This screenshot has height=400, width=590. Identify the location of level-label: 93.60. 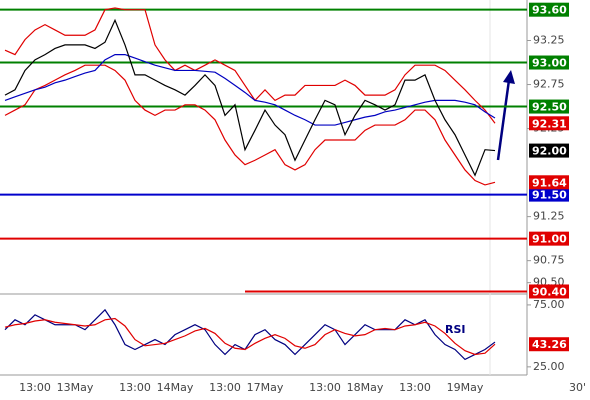
(549, 10).